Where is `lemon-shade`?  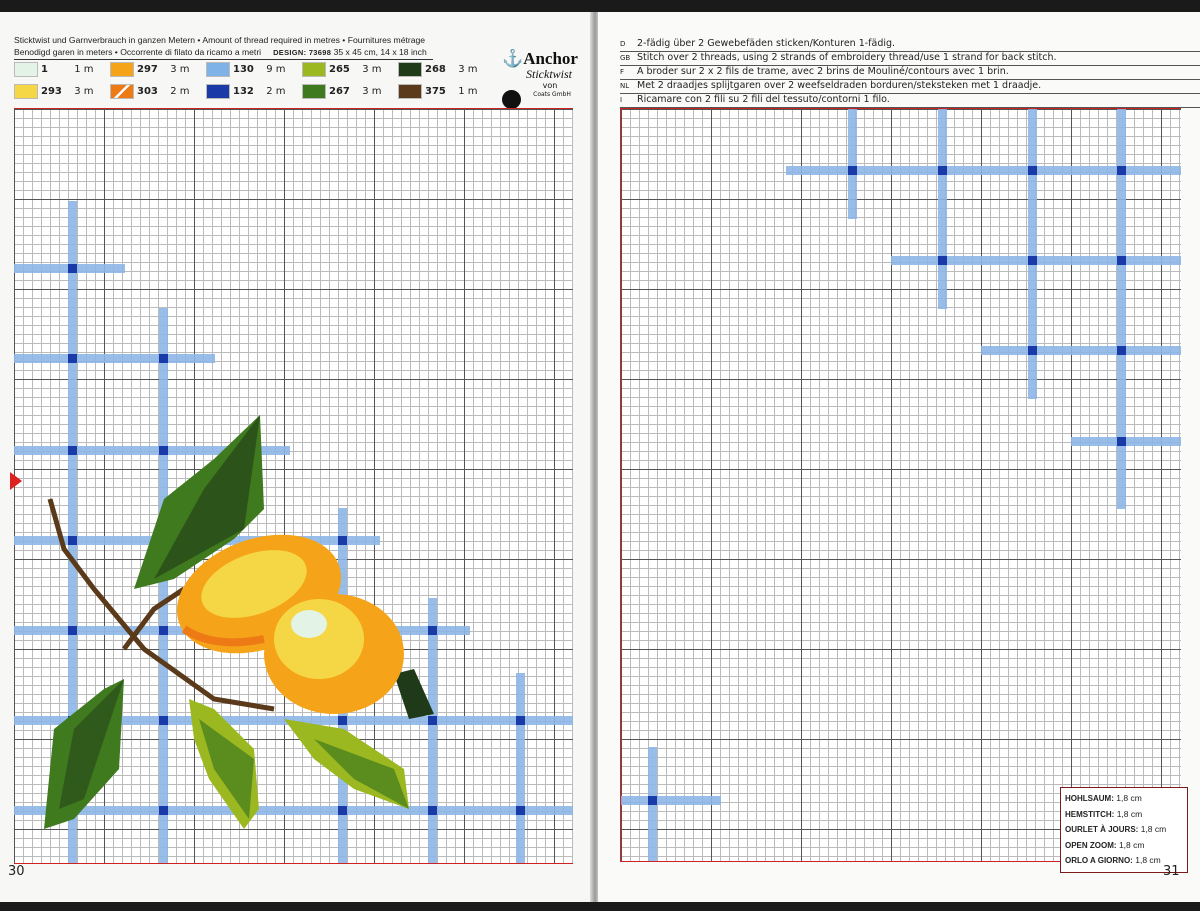 lemon-shade is located at coordinates (223, 636).